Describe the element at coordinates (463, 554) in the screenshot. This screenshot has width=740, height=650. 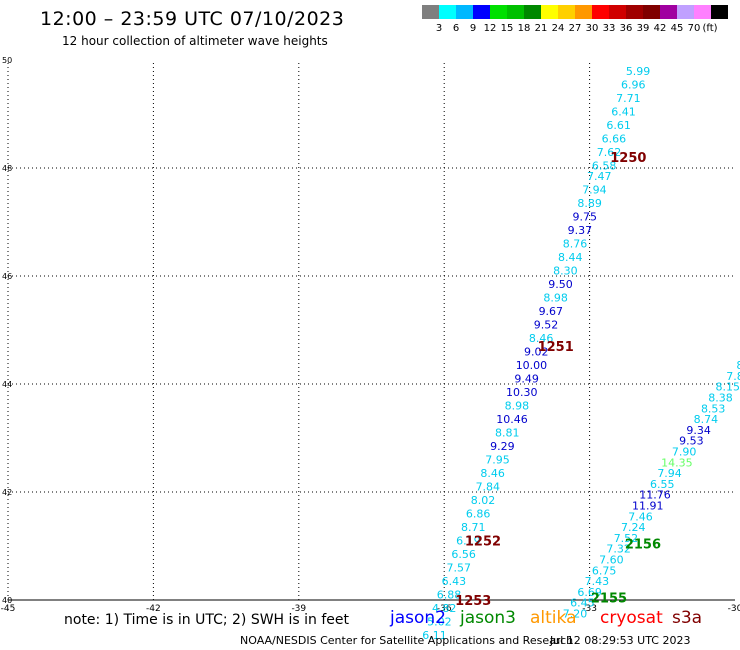
I see `swh-value-label: 6.56` at that location.